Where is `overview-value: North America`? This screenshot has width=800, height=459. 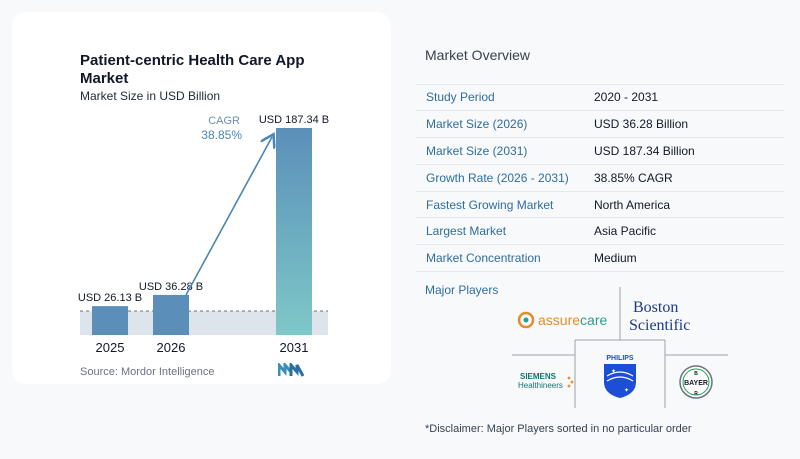 overview-value: North America is located at coordinates (632, 204).